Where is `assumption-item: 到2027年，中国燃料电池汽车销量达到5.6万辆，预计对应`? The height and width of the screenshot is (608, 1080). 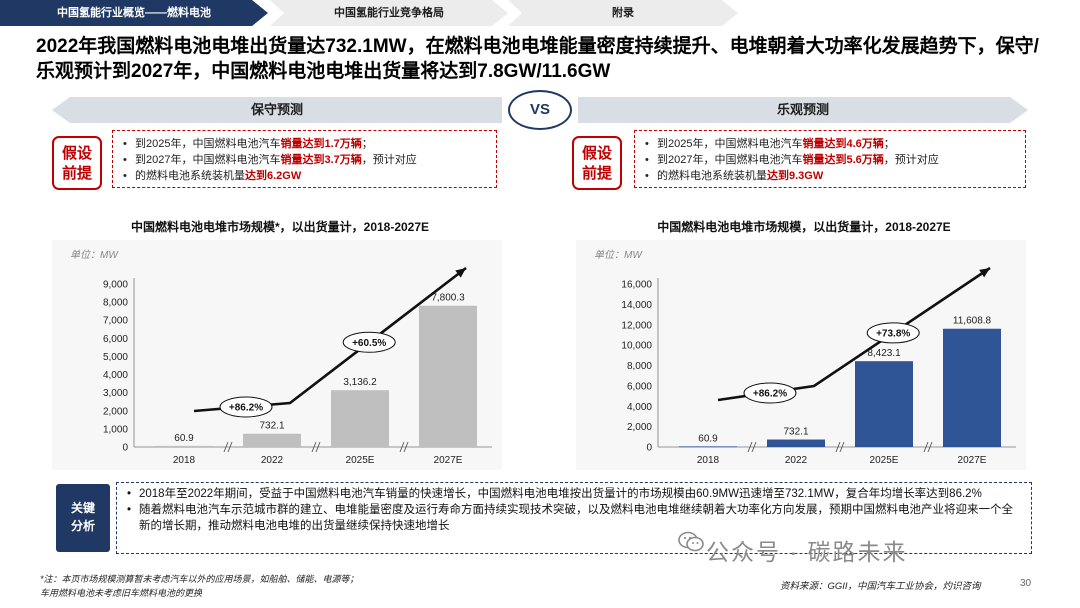
assumption-item: 到2027年，中国燃料电池汽车销量达到5.6万辆，预计对应 is located at coordinates (831, 160).